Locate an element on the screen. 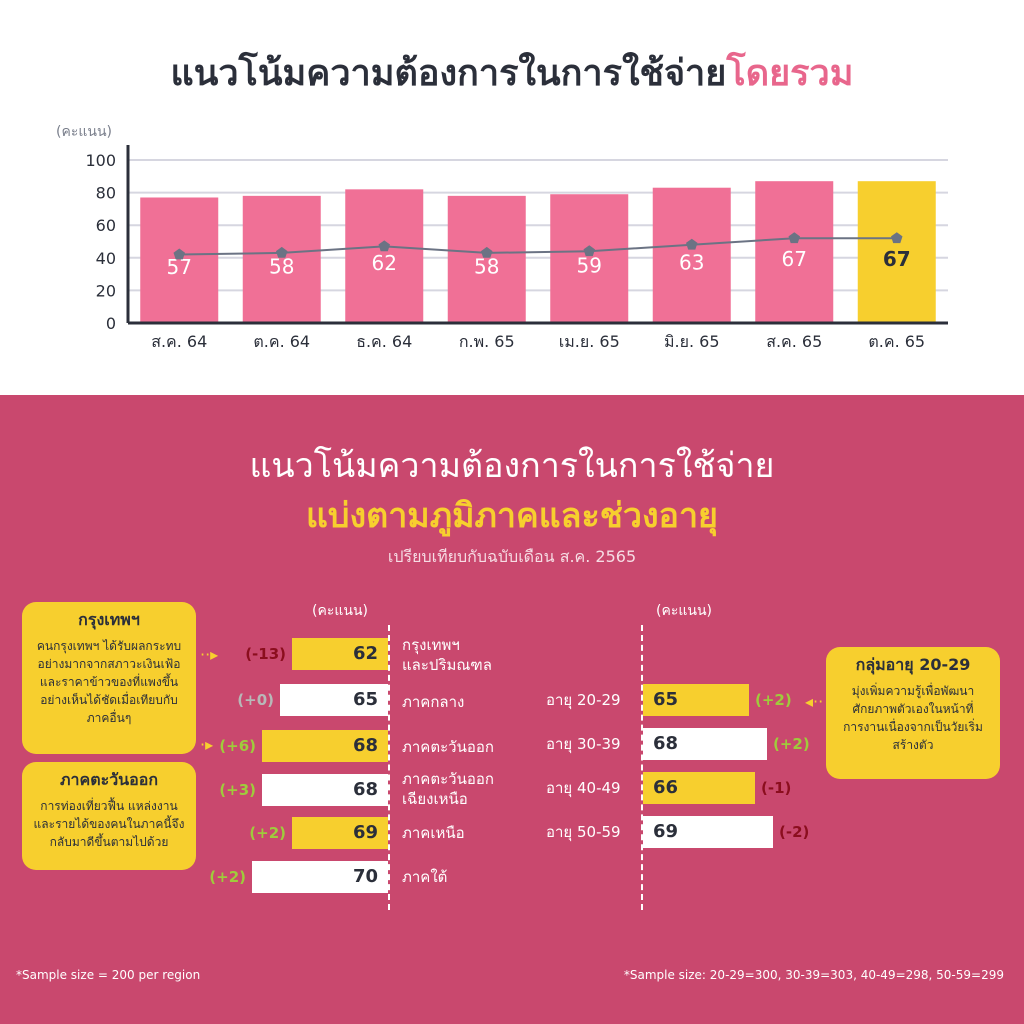 Image resolution: width=1024 pixels, height=1024 pixels. east-callout-line: การท่องเที่ยวฟื้น แหล่งงาน is located at coordinates (109, 806).